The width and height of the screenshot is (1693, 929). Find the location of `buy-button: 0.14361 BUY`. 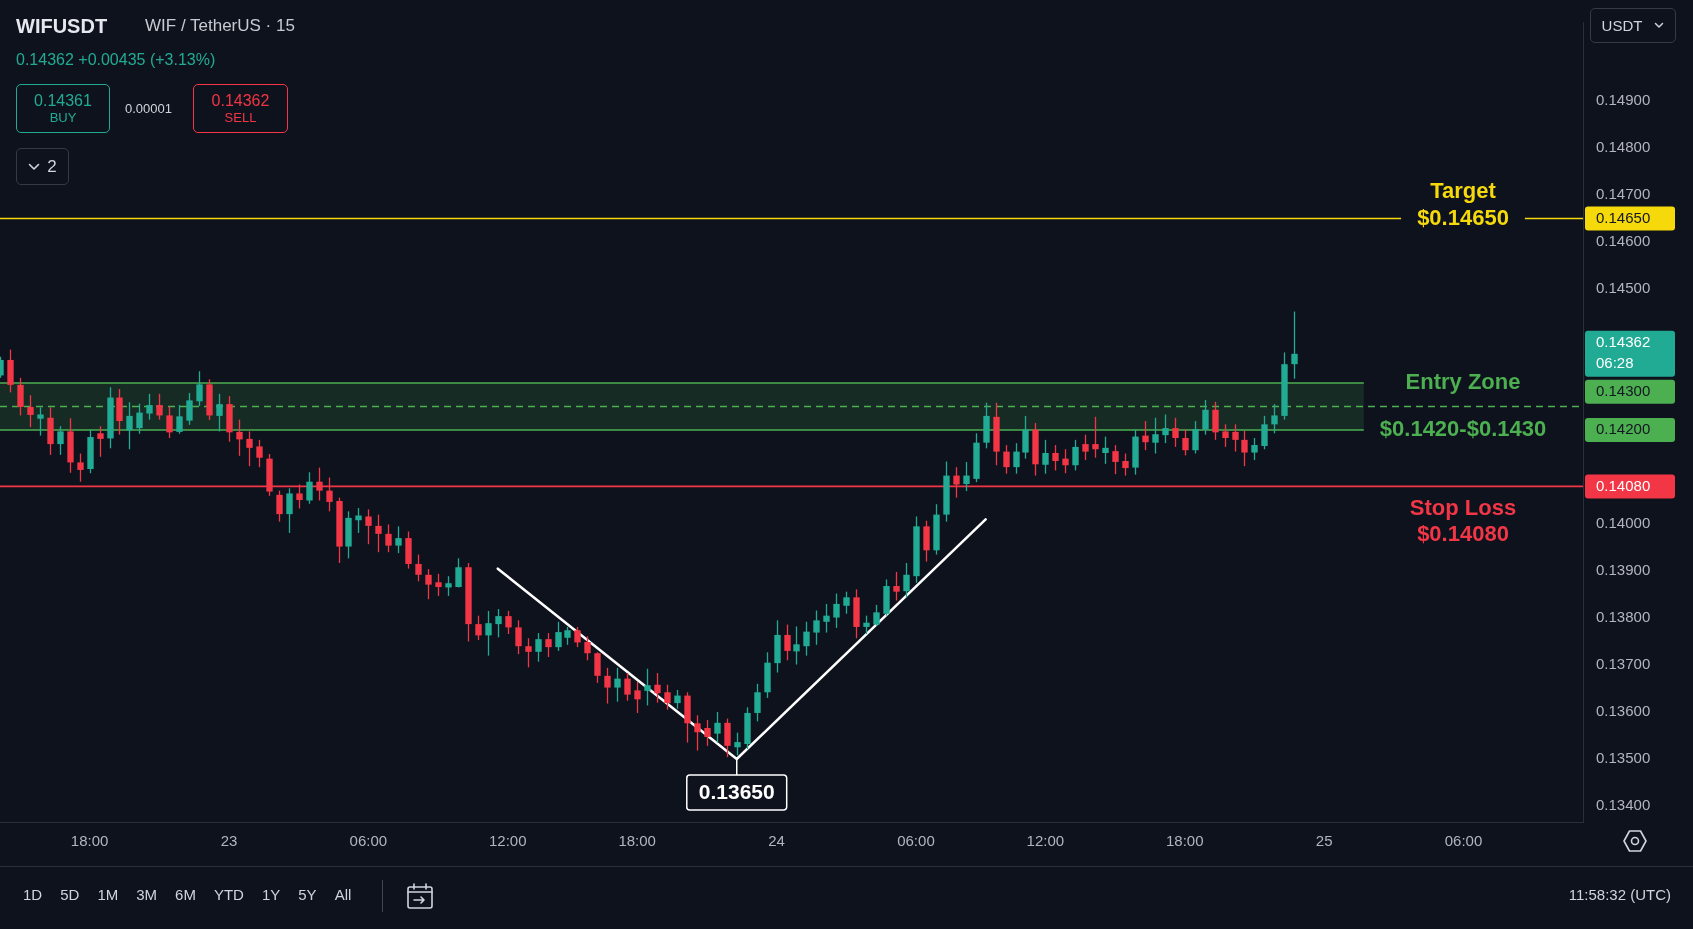

buy-button: 0.14361 BUY is located at coordinates (63, 108).